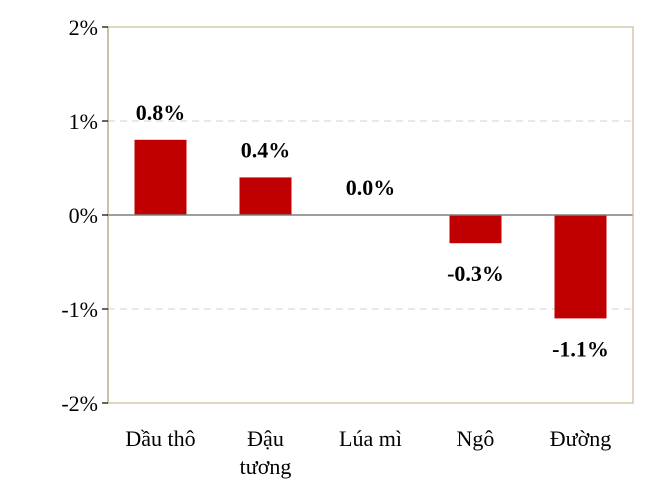 This screenshot has height=502, width=659. What do you see at coordinates (580, 438) in the screenshot?
I see `x-tick-label: Đường` at bounding box center [580, 438].